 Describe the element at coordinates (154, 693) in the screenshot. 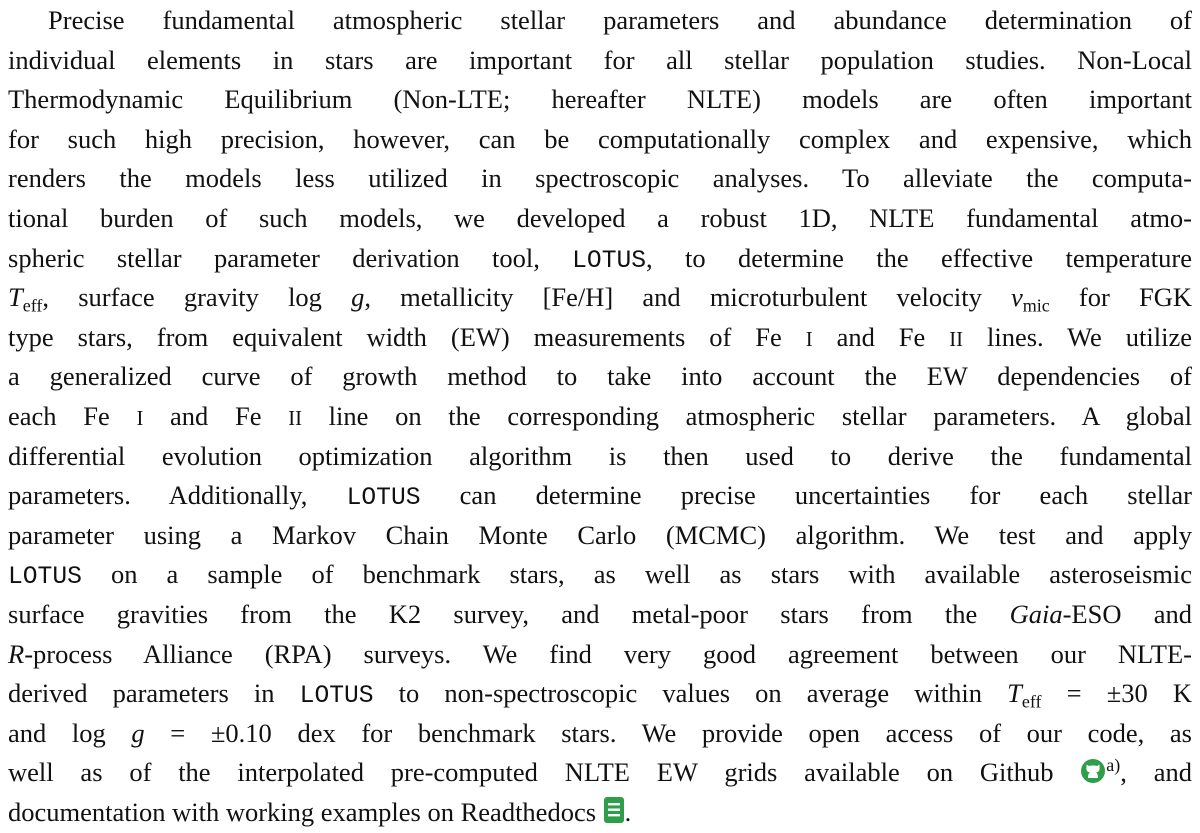

I see `text-run: derived parameters in` at that location.